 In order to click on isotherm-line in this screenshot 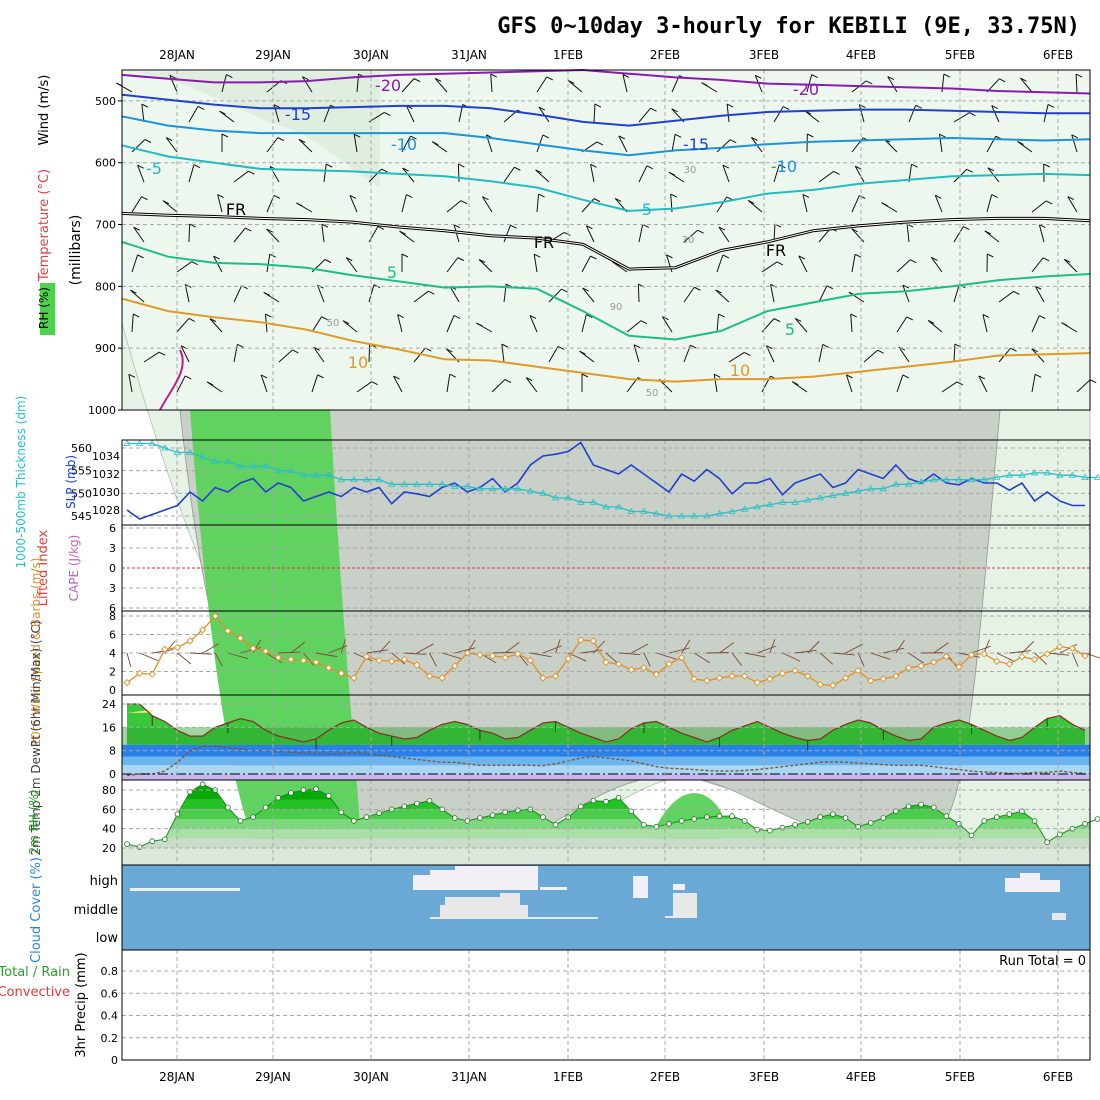, I will do `click(606, 290)`.